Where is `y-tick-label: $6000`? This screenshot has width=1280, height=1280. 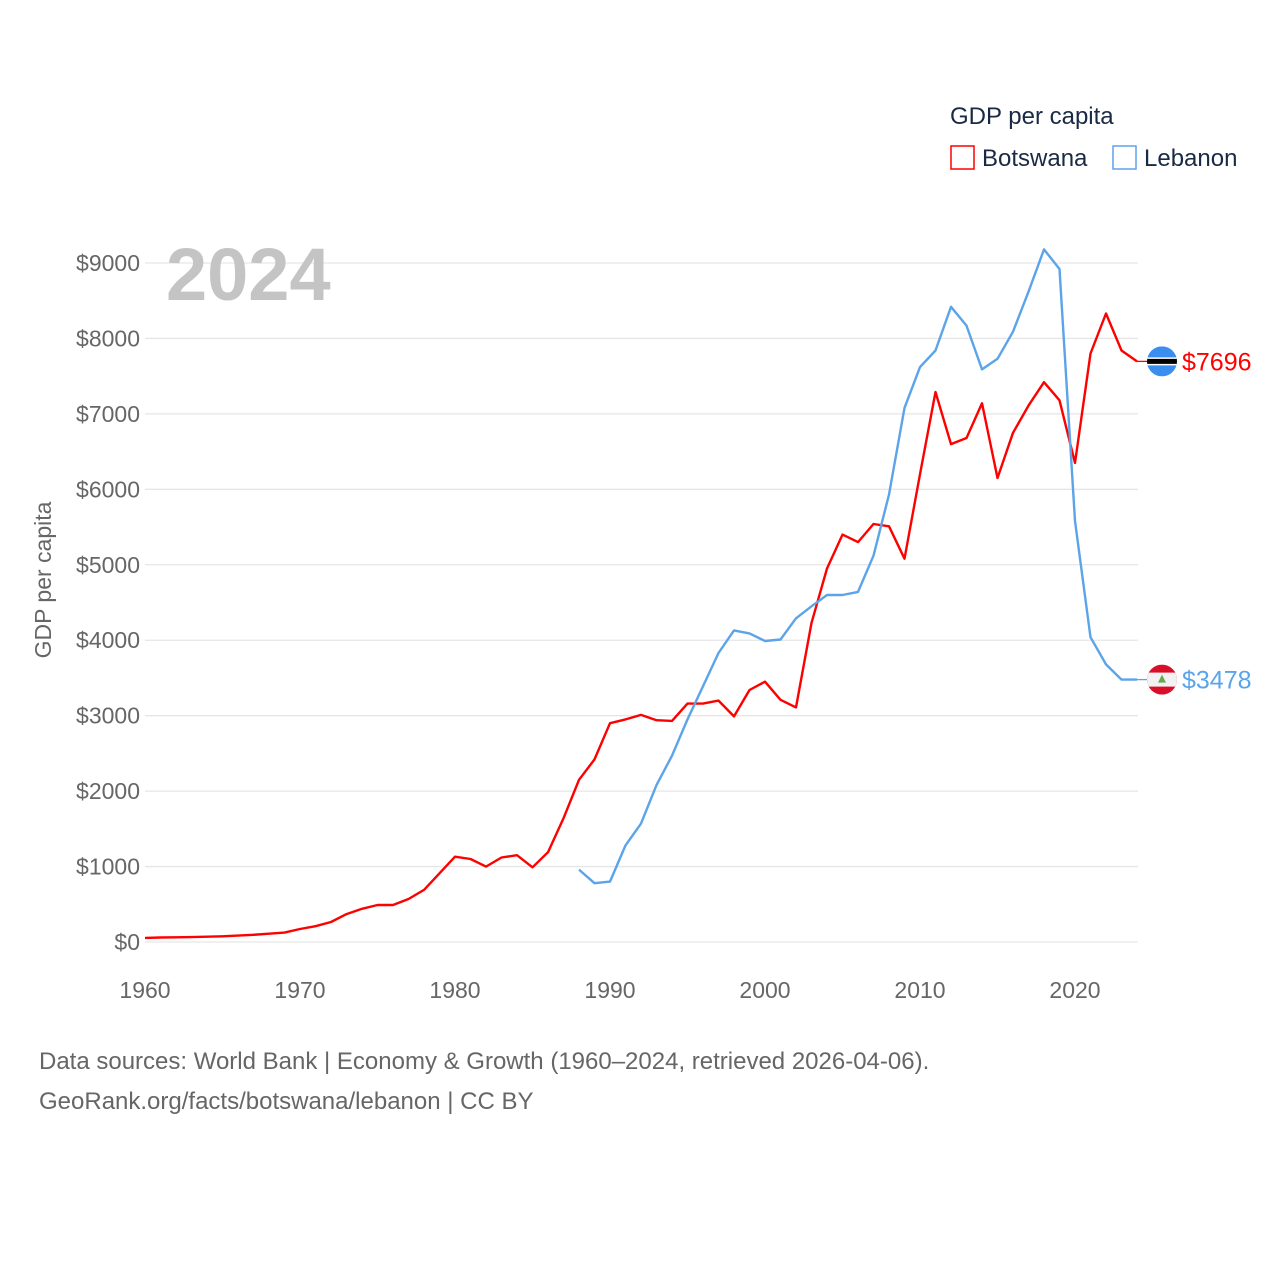 y-tick-label: $6000 is located at coordinates (108, 489).